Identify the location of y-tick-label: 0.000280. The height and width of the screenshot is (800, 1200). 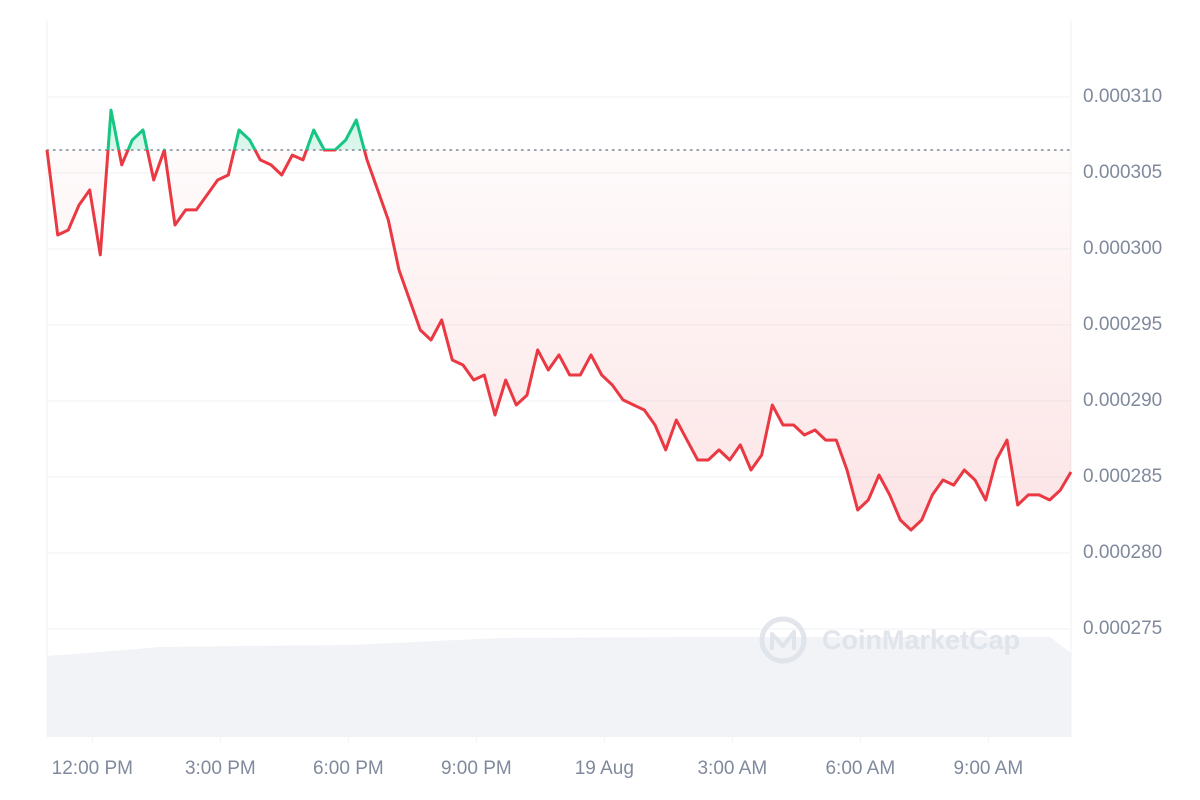
(1122, 552).